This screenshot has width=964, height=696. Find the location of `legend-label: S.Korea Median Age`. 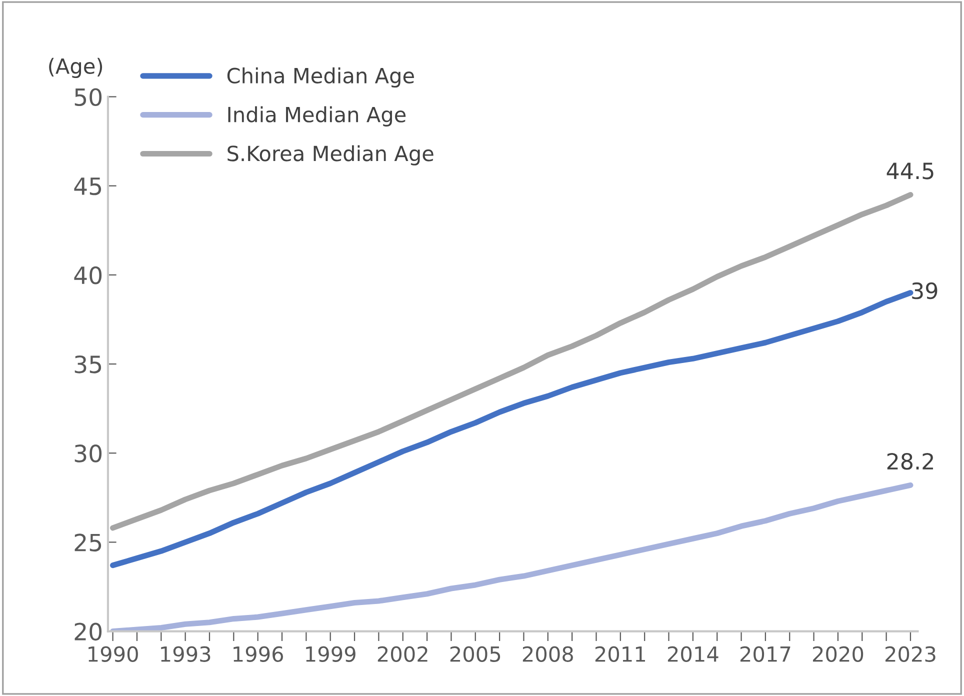

legend-label: S.Korea Median Age is located at coordinates (331, 155).